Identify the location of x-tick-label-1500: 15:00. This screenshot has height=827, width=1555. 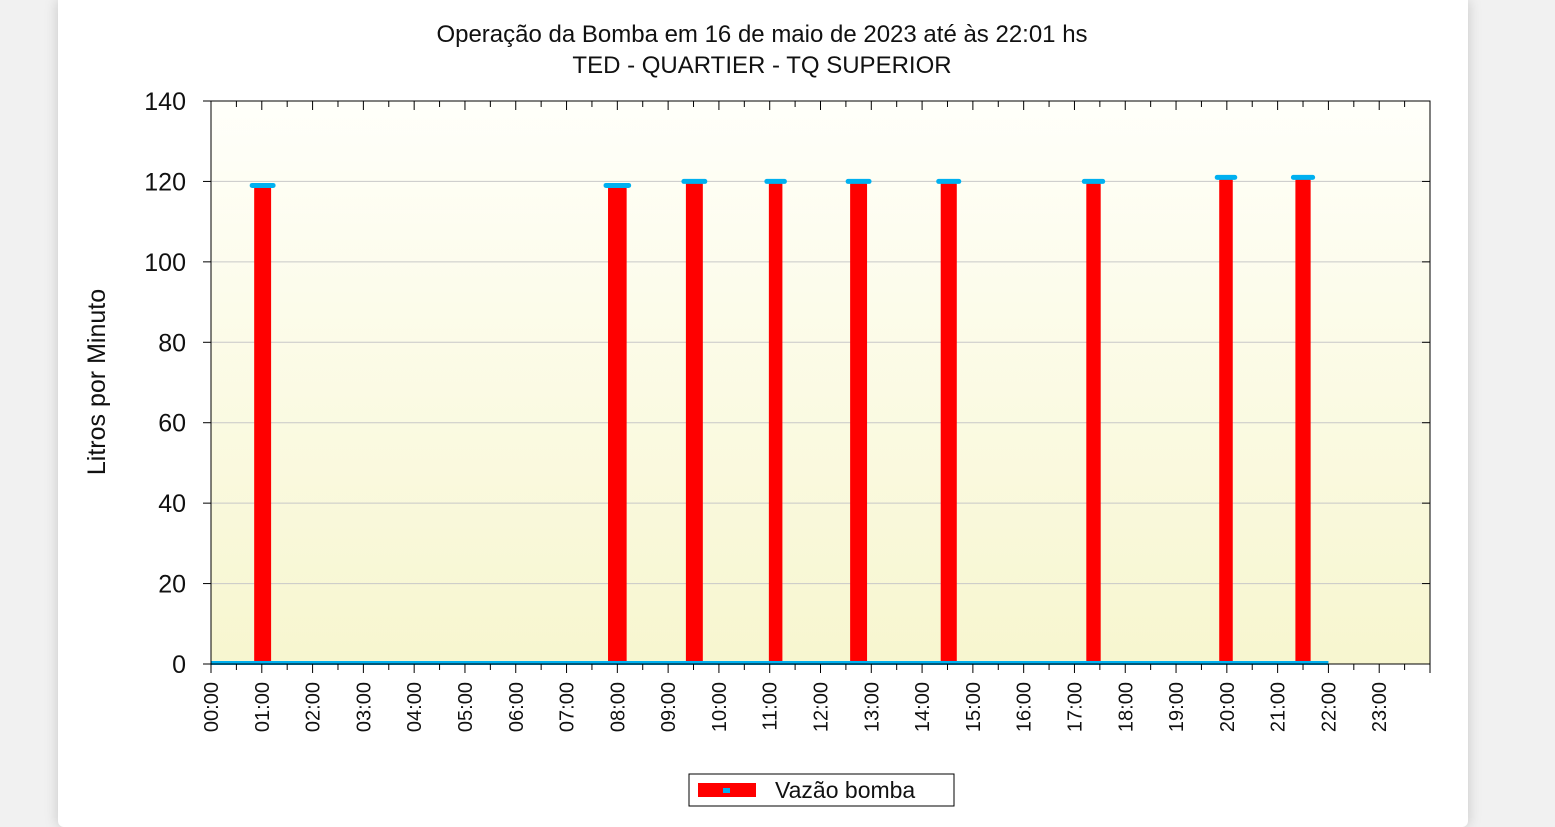
(974, 707).